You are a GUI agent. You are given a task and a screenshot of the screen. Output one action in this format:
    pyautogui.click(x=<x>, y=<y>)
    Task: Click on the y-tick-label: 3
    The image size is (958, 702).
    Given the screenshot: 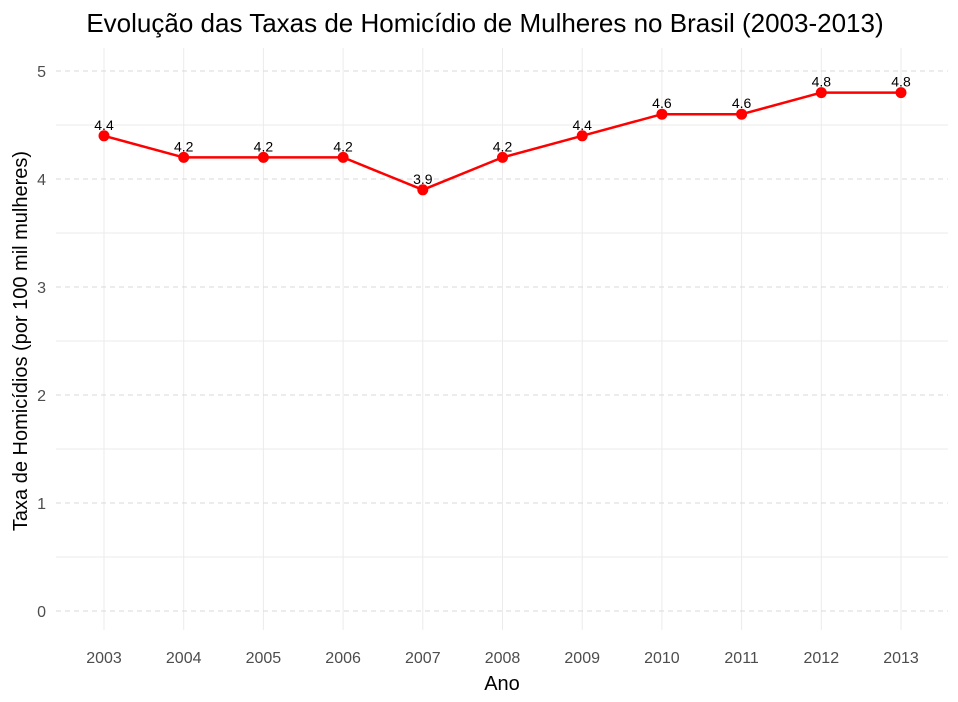 What is the action you would take?
    pyautogui.click(x=41, y=288)
    